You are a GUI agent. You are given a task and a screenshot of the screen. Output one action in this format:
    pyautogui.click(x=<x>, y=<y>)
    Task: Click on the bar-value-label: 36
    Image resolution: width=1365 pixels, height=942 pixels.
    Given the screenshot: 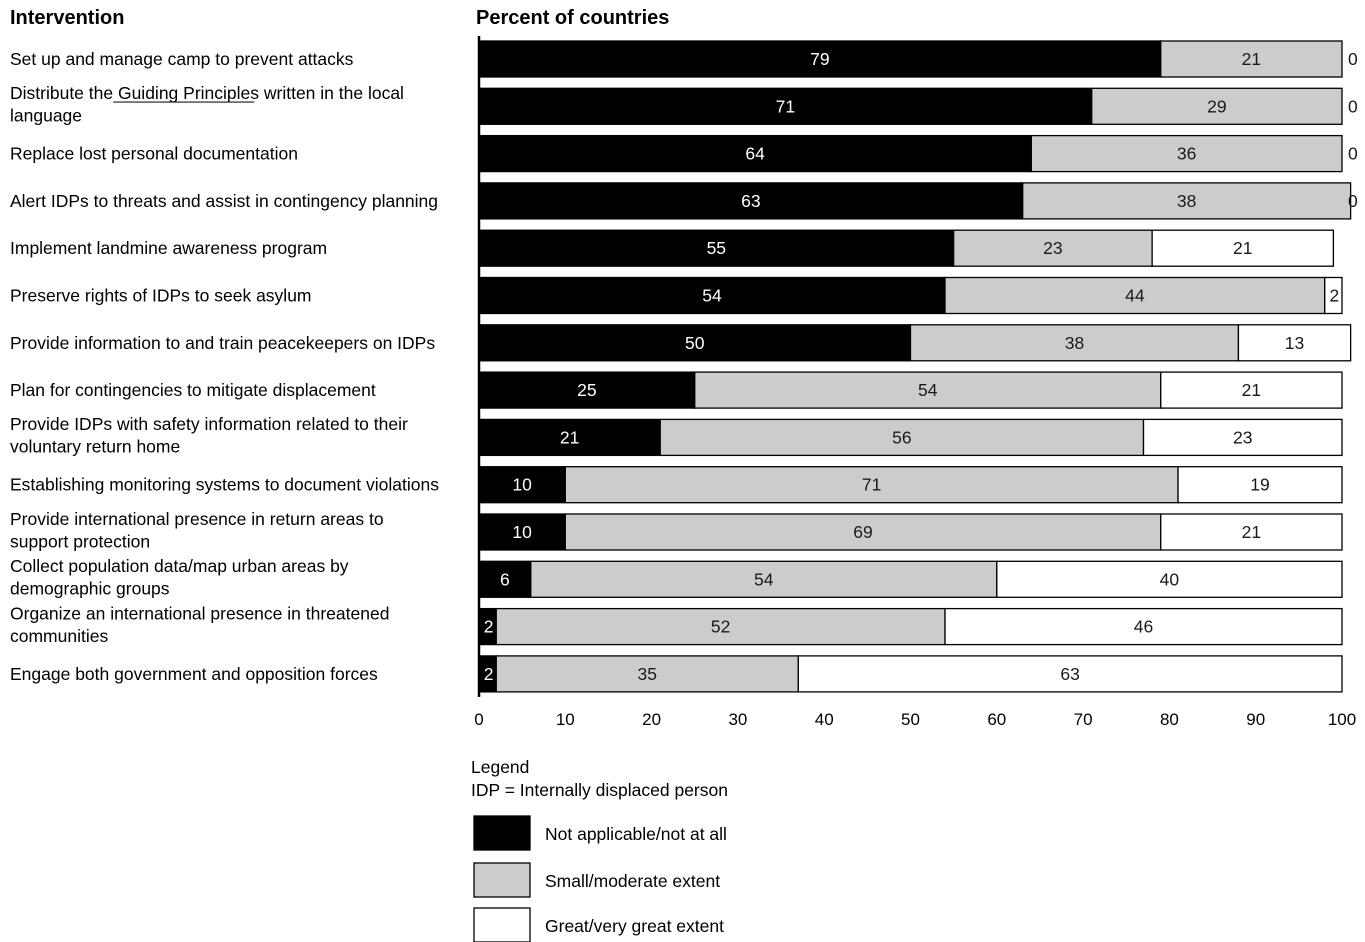 What is the action you would take?
    pyautogui.click(x=1186, y=154)
    